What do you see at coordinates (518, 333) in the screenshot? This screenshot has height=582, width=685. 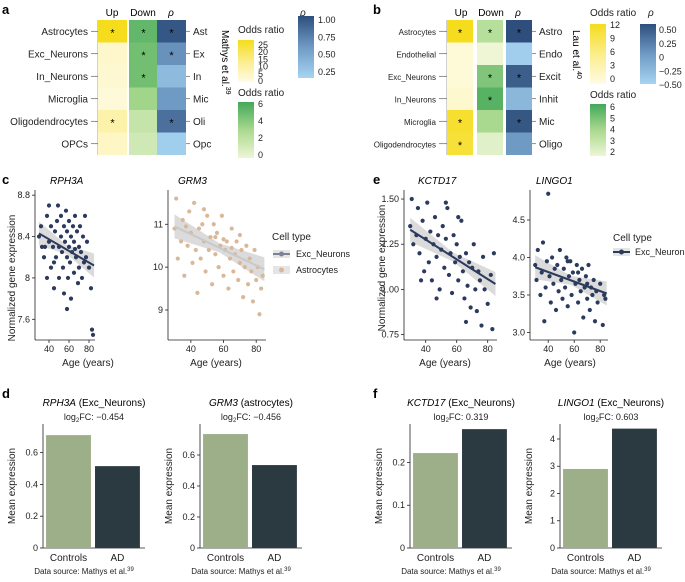 I see `scatter-e2-ytick-label: 3.0` at bounding box center [518, 333].